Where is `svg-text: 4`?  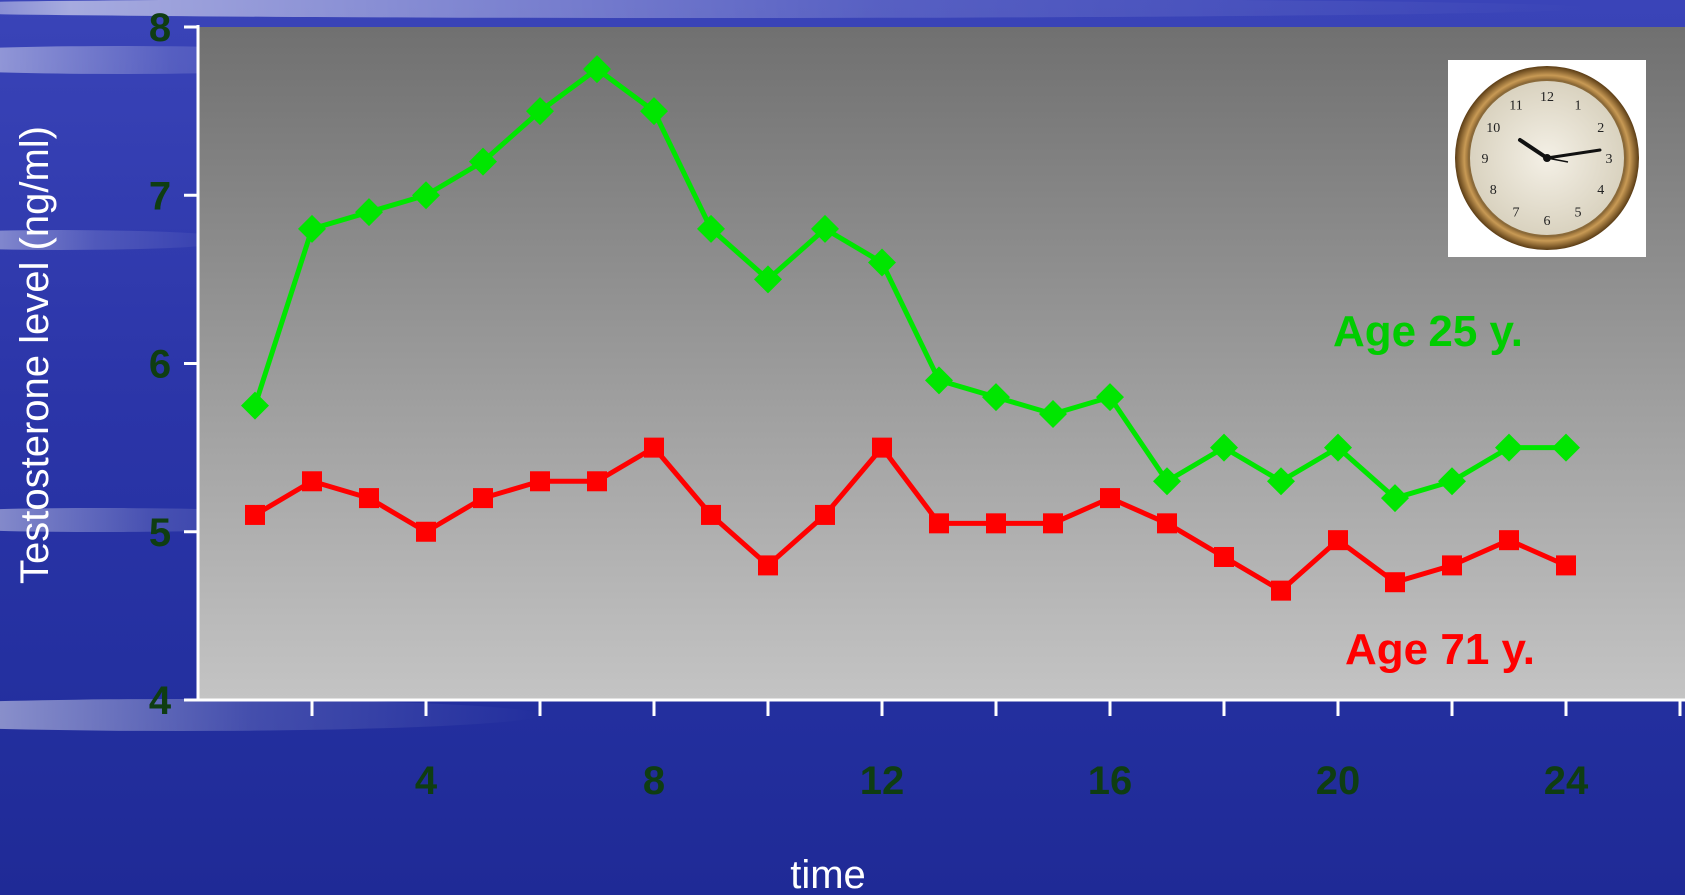 svg-text: 4 is located at coordinates (1600, 190).